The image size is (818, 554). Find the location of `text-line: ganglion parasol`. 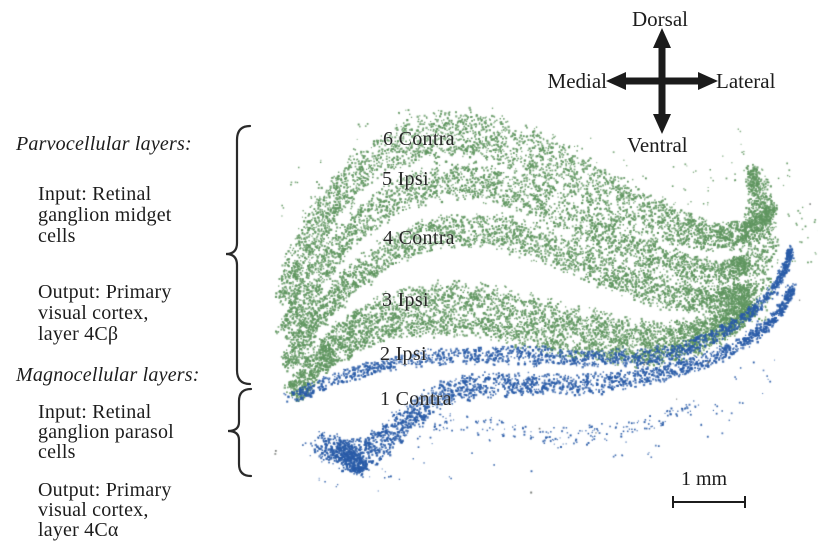

text-line: ganglion parasol is located at coordinates (106, 432).